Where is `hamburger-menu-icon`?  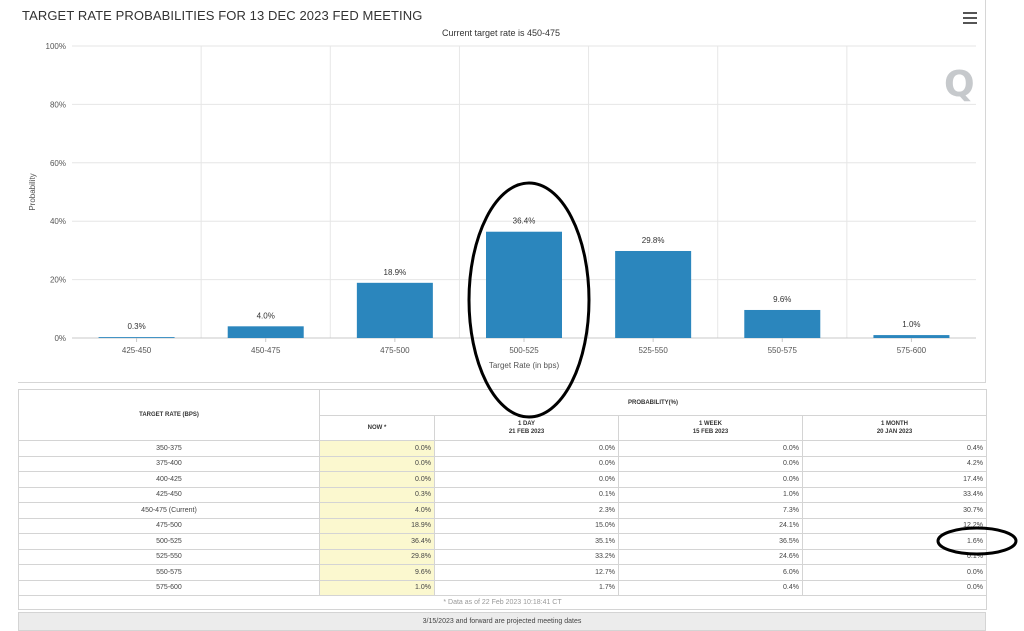
hamburger-menu-icon is located at coordinates (970, 18).